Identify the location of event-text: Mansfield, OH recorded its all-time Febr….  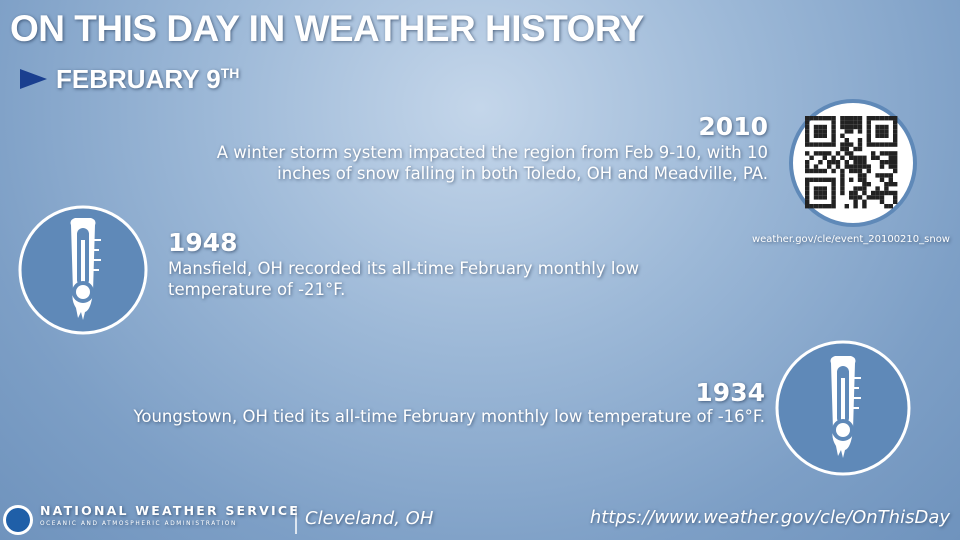
(404, 279).